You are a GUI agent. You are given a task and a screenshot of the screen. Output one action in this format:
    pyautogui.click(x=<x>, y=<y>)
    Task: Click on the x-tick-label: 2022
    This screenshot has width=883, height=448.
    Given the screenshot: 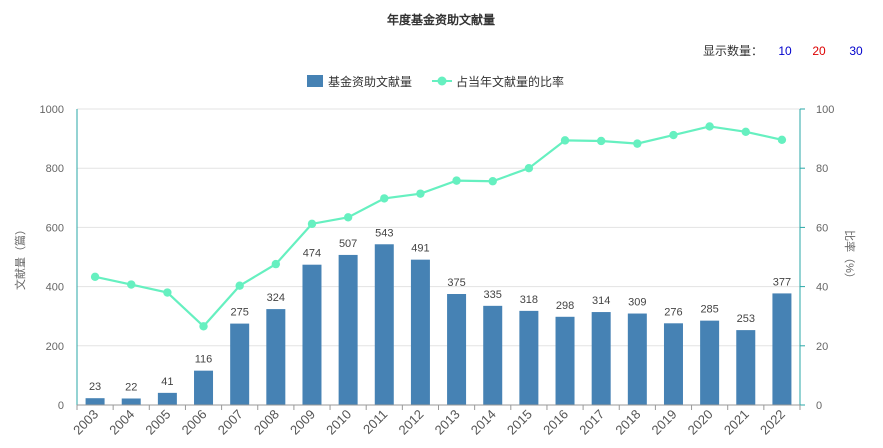 What is the action you would take?
    pyautogui.click(x=772, y=422)
    